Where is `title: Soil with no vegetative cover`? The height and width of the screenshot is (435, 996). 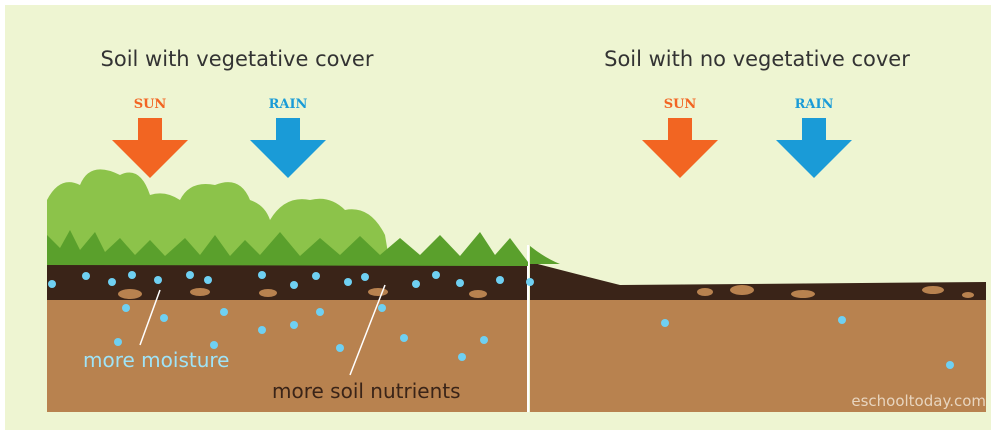 title: Soil with no vegetative cover is located at coordinates (757, 59).